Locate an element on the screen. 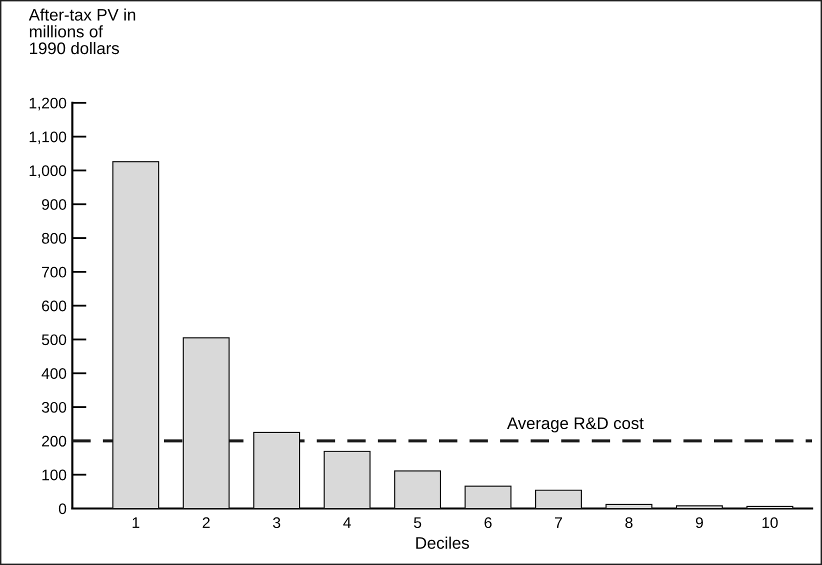 This screenshot has height=565, width=822. y-axis-title: After-tax PV in millions of 1990 dollars is located at coordinates (82, 31).